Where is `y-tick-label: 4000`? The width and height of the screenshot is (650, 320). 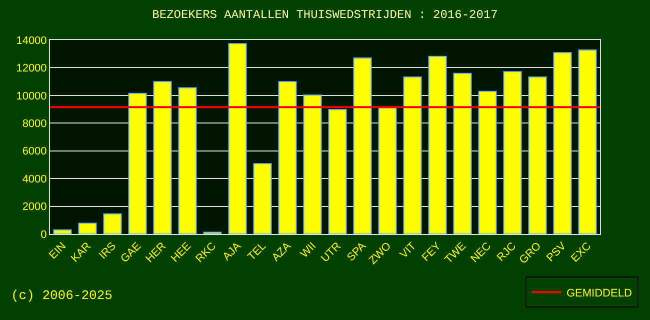
y-tick-label: 4000 is located at coordinates (34, 179).